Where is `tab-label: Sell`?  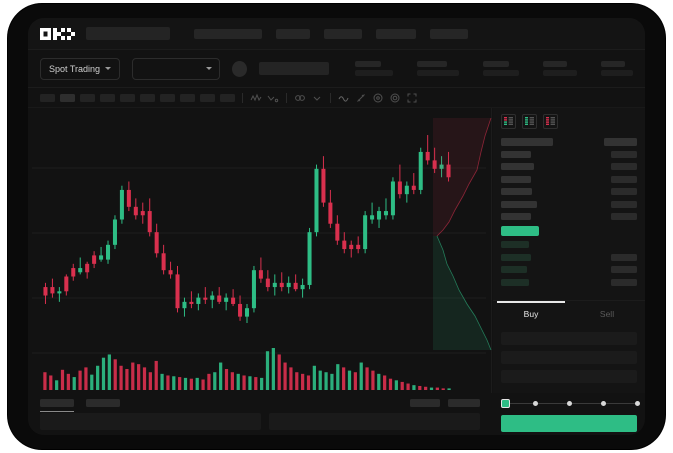
tab-label: Sell is located at coordinates (607, 313).